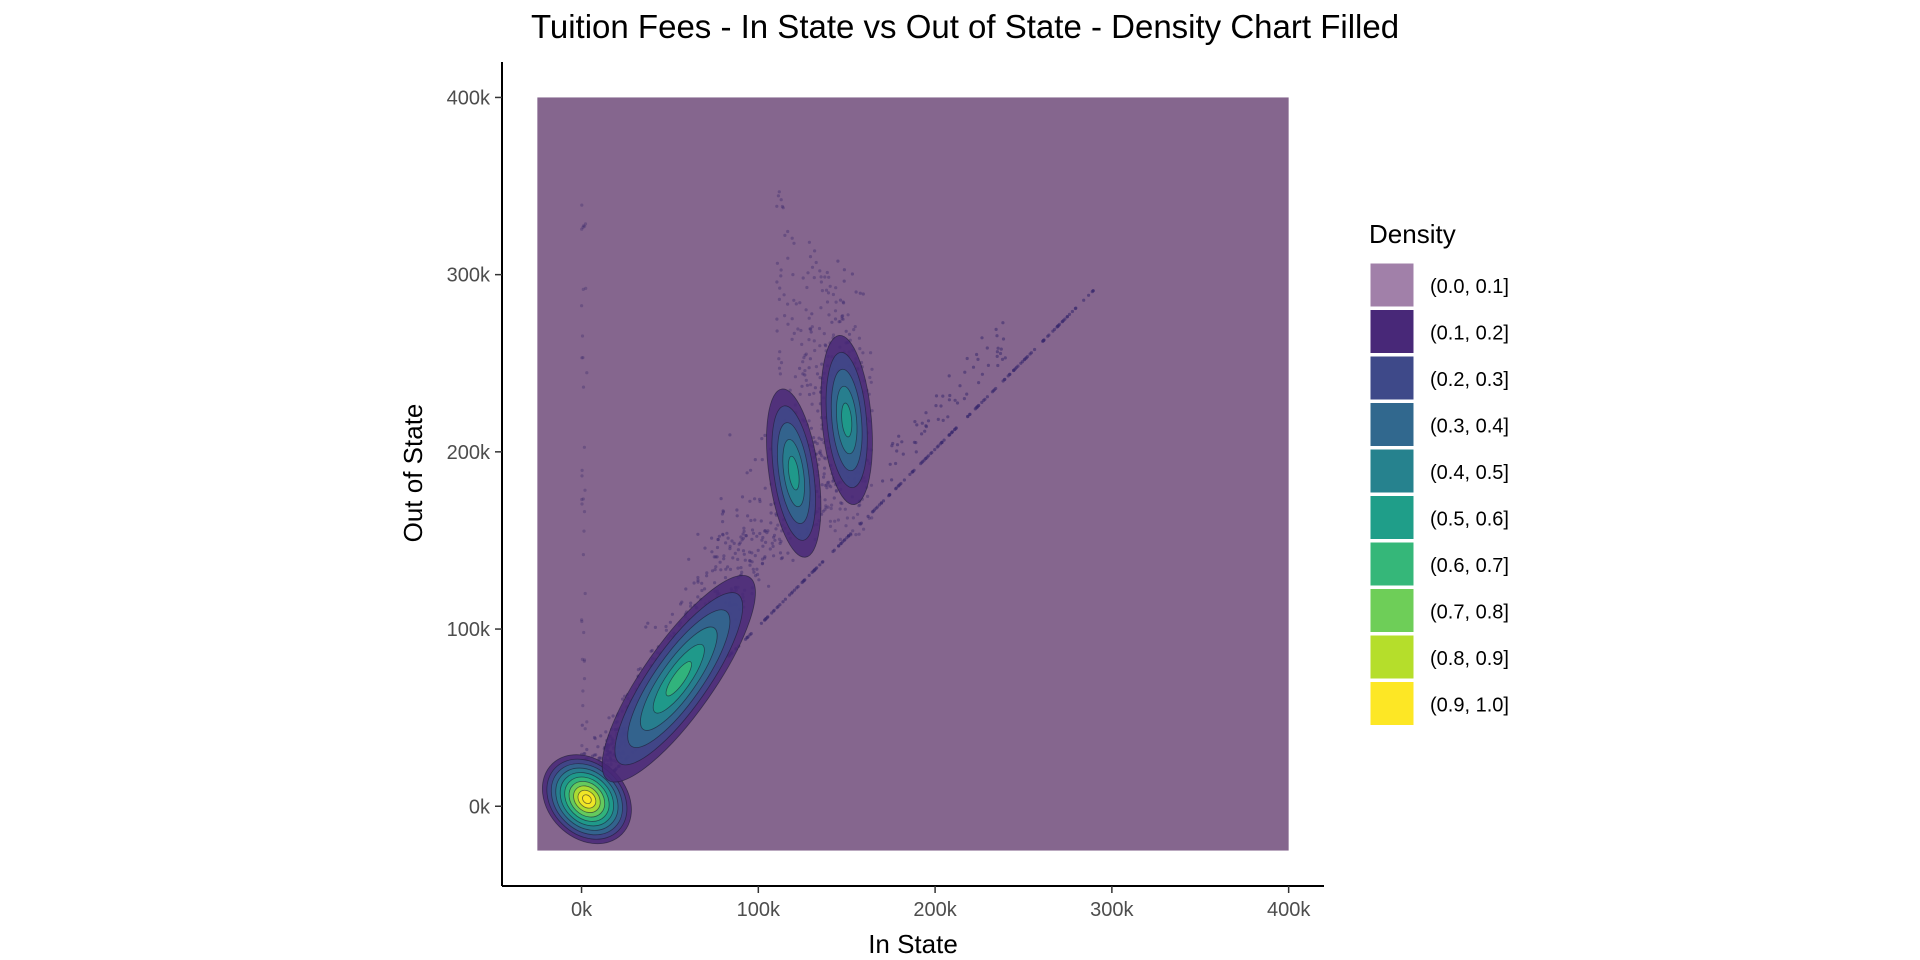 This screenshot has width=1920, height=960. Describe the element at coordinates (678, 679) in the screenshot. I see `density-contour` at that location.